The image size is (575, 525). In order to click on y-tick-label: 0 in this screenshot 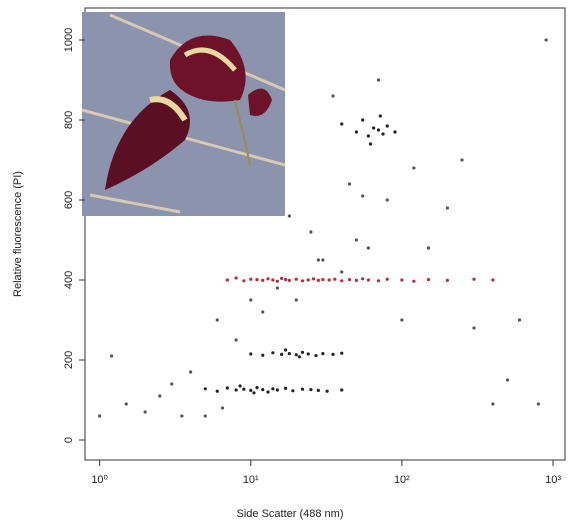, I will do `click(69, 440)`.